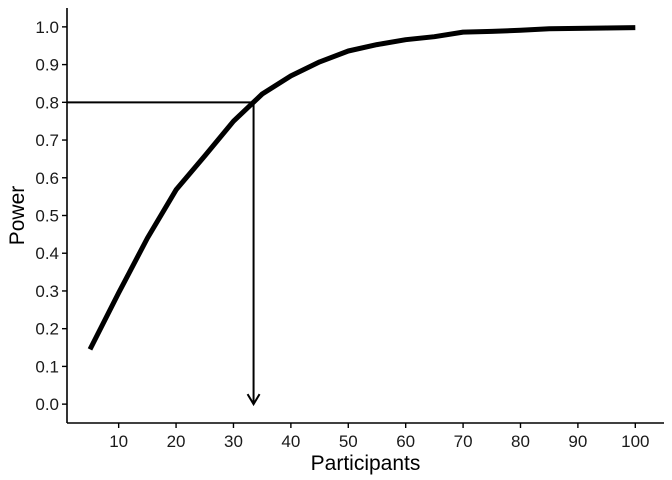  Describe the element at coordinates (520, 441) in the screenshot. I see `x-tick-label: 80` at that location.